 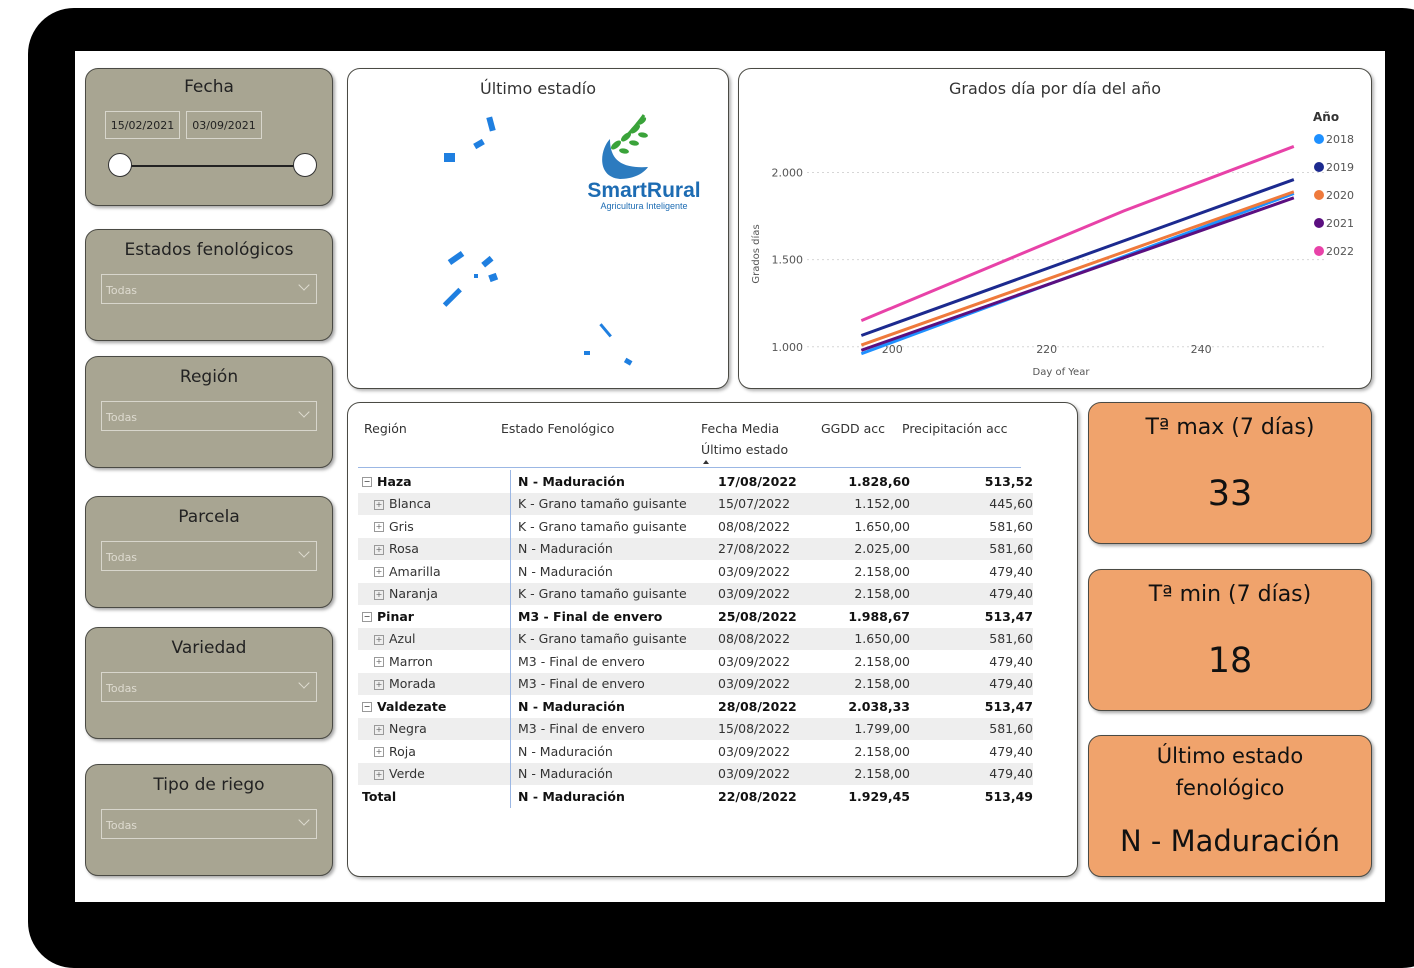 What do you see at coordinates (602, 526) in the screenshot?
I see `cell-text: K - Grano tamaño guisante` at bounding box center [602, 526].